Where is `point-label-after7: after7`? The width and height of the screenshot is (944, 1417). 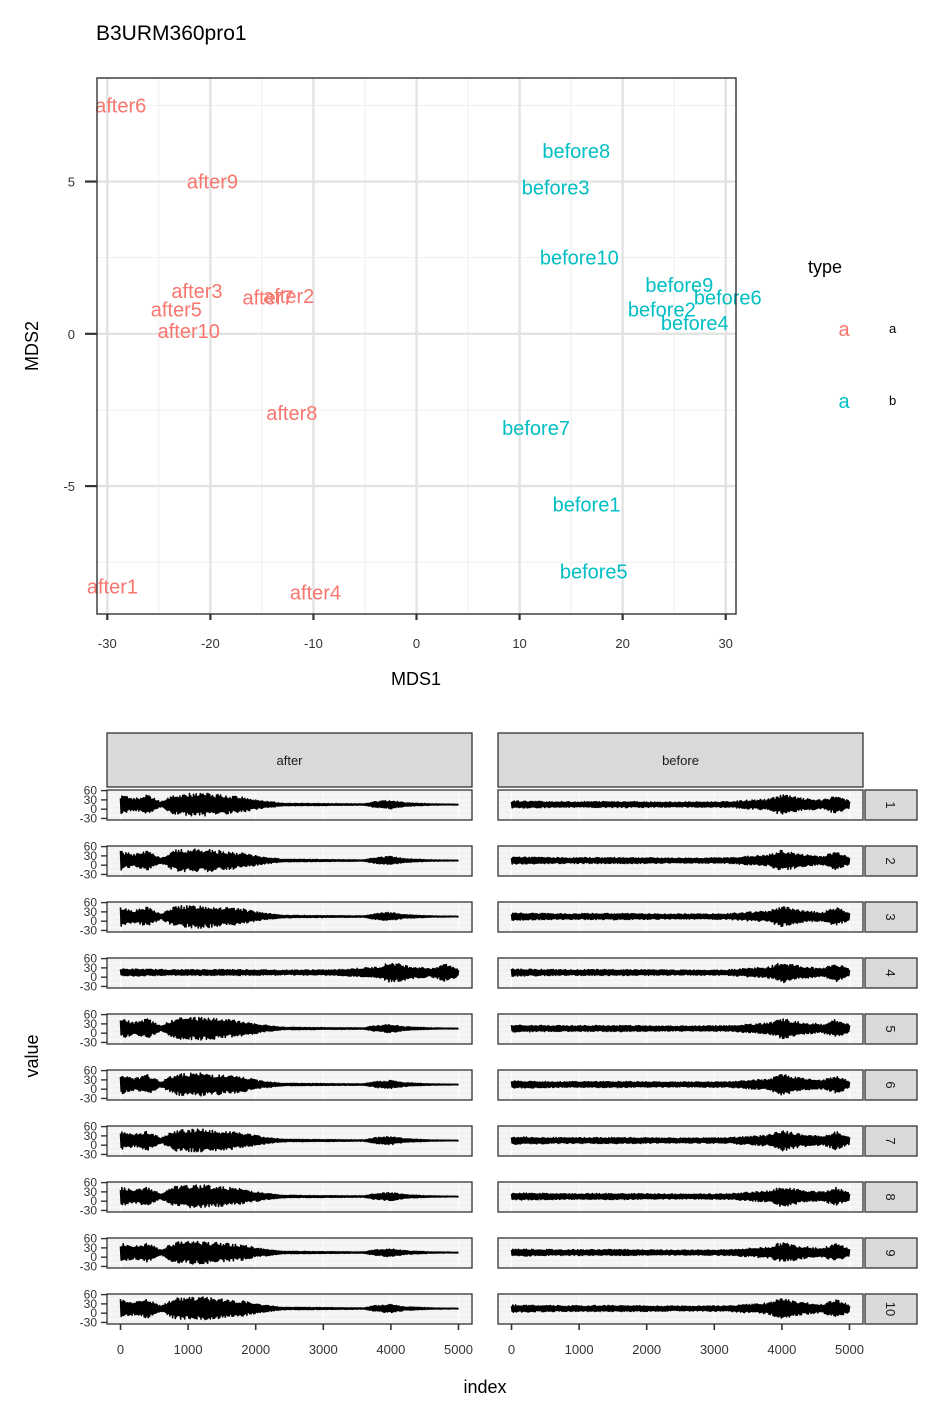 point-label-after7: after7 is located at coordinates (268, 298).